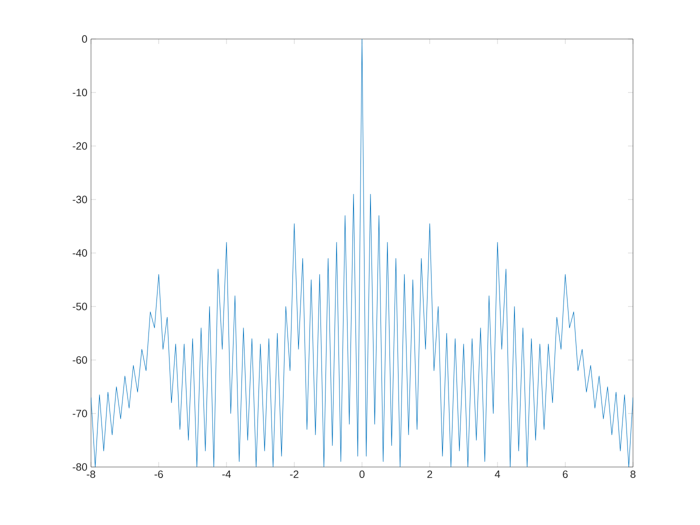 This screenshot has height=525, width=700. What do you see at coordinates (226, 474) in the screenshot?
I see `x-tick-label: -4` at bounding box center [226, 474].